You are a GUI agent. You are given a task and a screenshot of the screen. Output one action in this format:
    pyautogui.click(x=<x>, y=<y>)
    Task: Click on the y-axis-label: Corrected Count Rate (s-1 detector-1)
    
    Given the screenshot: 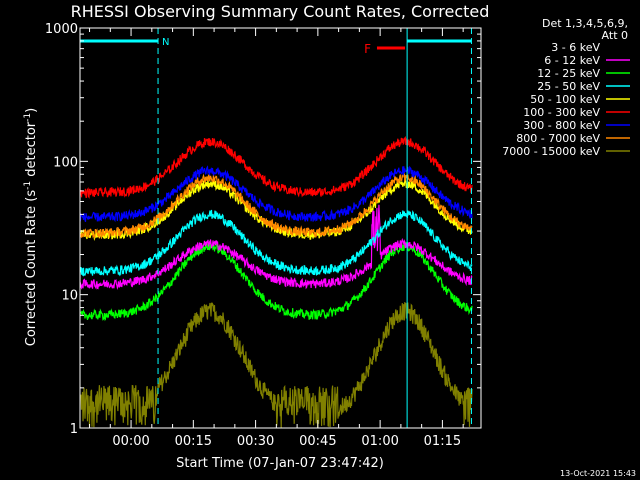 What is the action you would take?
    pyautogui.click(x=31, y=227)
    